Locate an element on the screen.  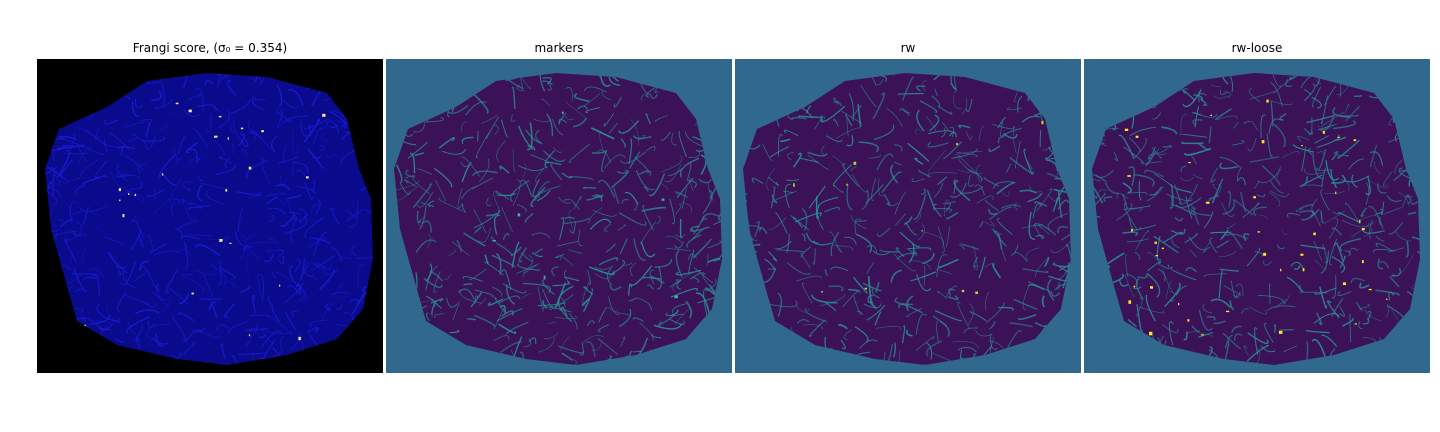
panel-title-rw-loose: rw-loose is located at coordinates (1257, 48).